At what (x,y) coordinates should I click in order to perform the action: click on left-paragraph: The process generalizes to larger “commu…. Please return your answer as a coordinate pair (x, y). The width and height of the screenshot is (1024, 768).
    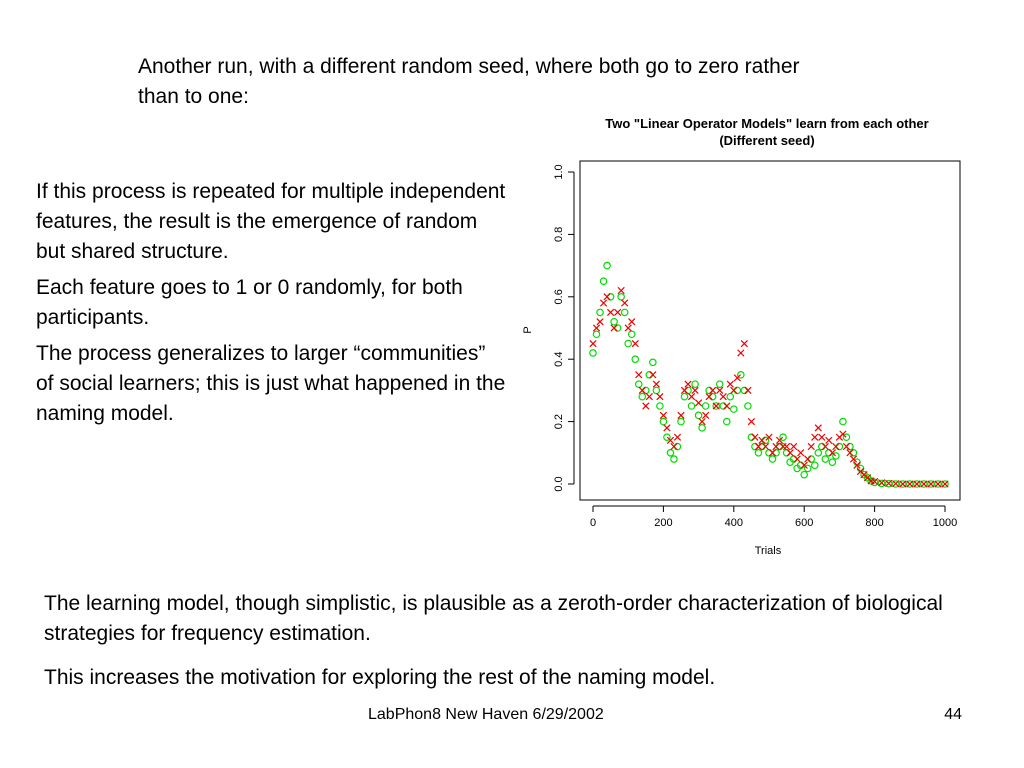
    Looking at the image, I should click on (271, 383).